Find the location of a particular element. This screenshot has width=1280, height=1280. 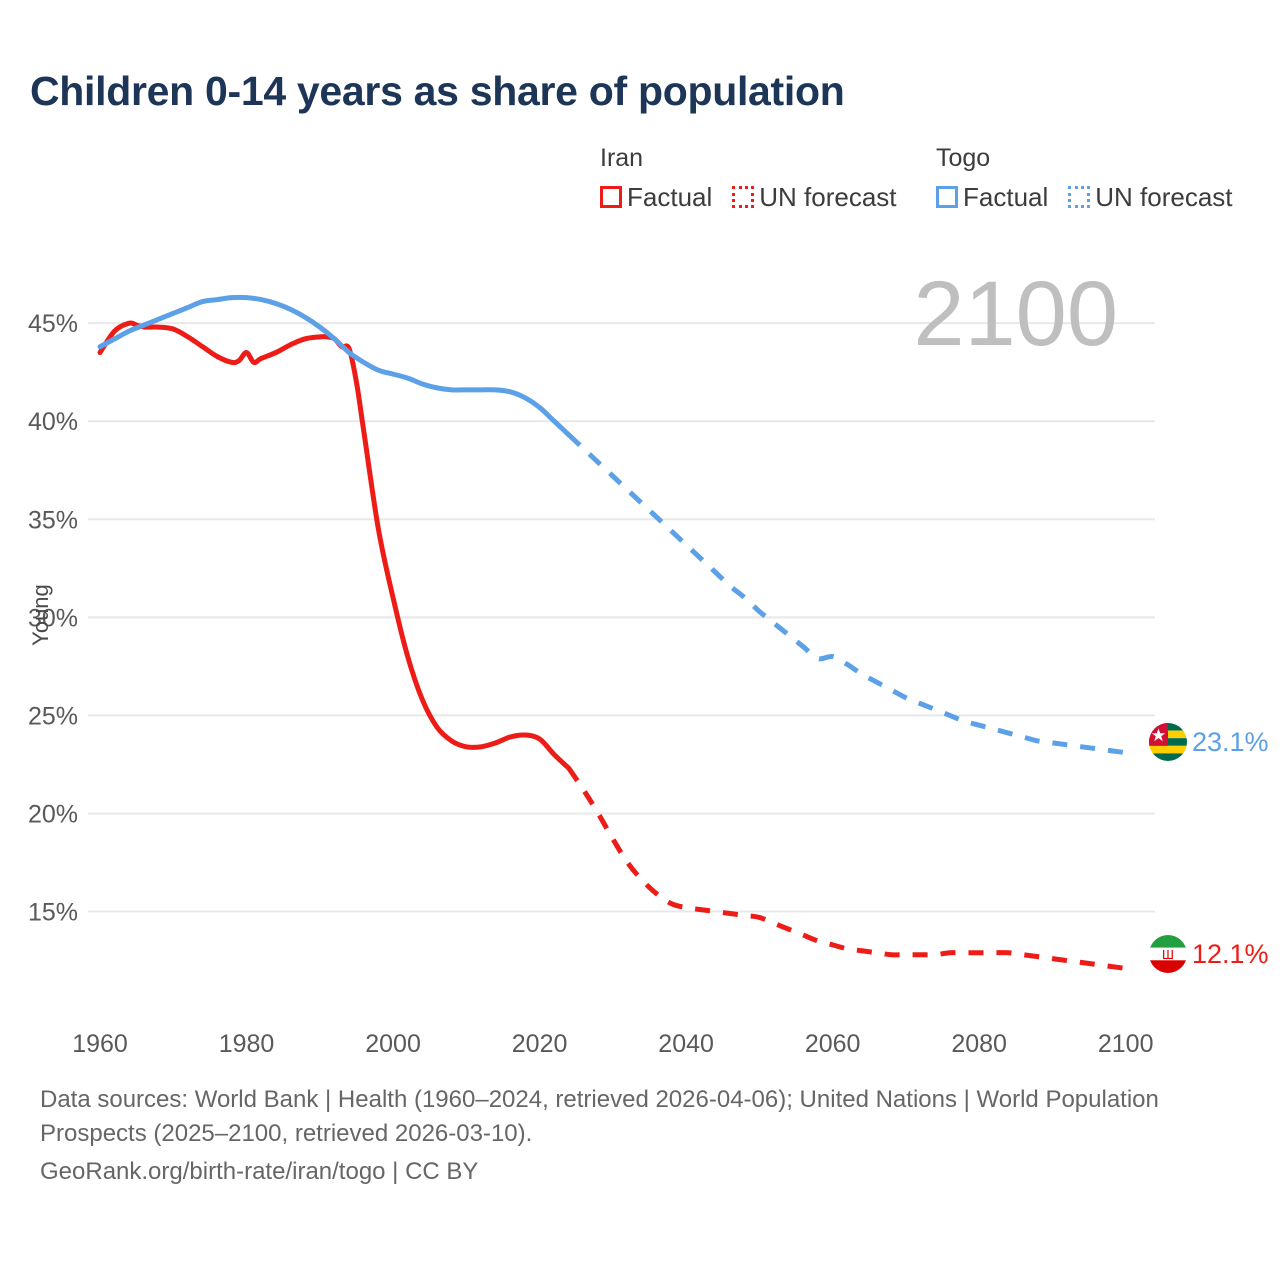

y-axis-tick-label: 40% is located at coordinates (53, 422).